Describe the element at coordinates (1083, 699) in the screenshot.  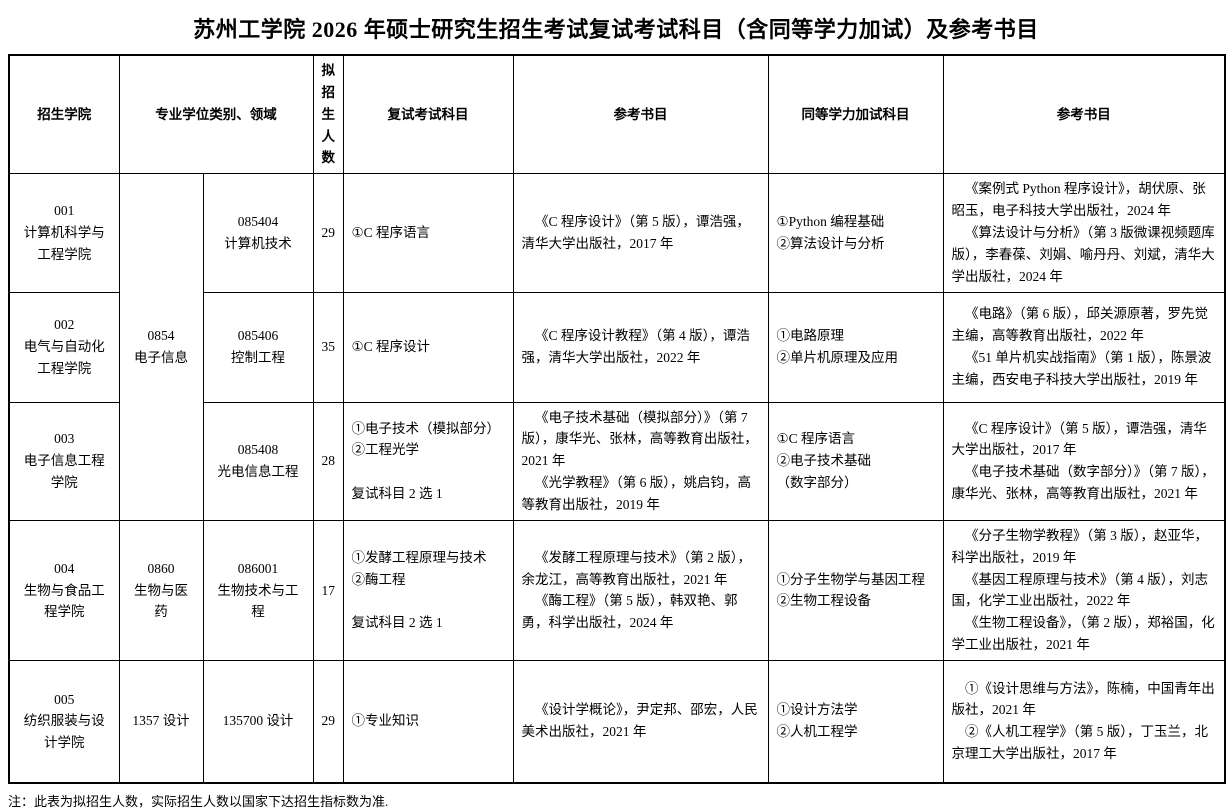
I see `reference-book-entry: ①《设计思维与方法》，陈楠，中国青年出版社，2021 年` at that location.